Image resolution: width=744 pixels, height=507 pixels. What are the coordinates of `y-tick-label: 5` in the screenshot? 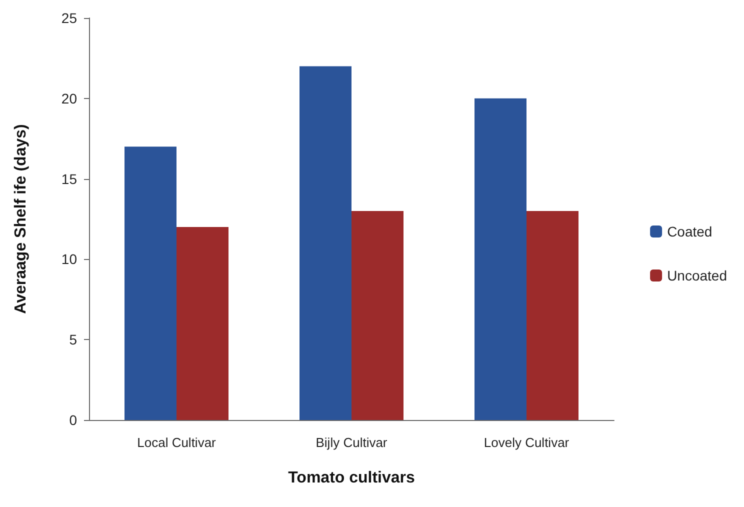 It's located at (73, 340).